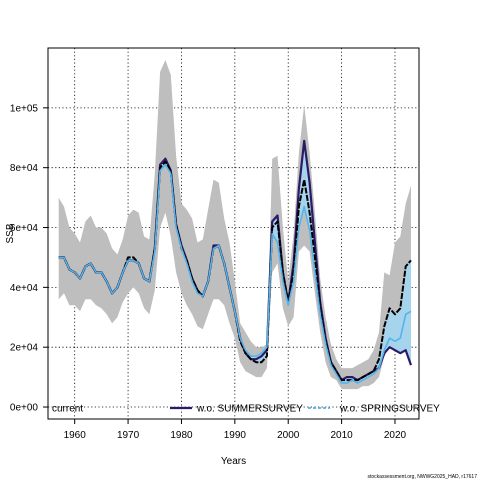 This screenshot has width=480, height=480. What do you see at coordinates (24, 168) in the screenshot?
I see `y-tick-label-80000: 8e+04` at bounding box center [24, 168].